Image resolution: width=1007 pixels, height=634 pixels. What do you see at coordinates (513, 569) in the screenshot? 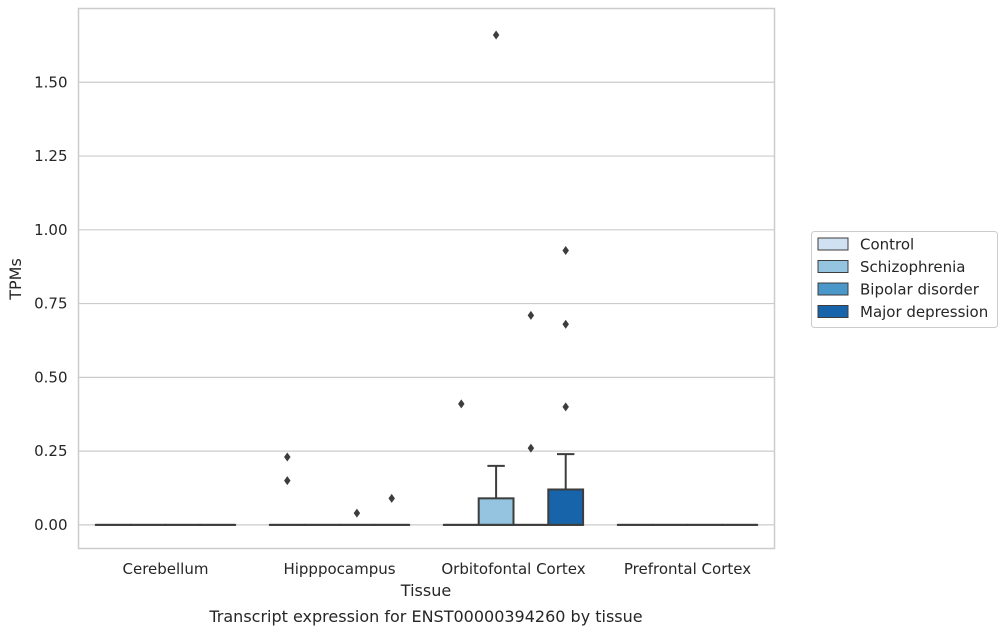
I see `x-tick-label: Orbitofontal Cortex` at bounding box center [513, 569].